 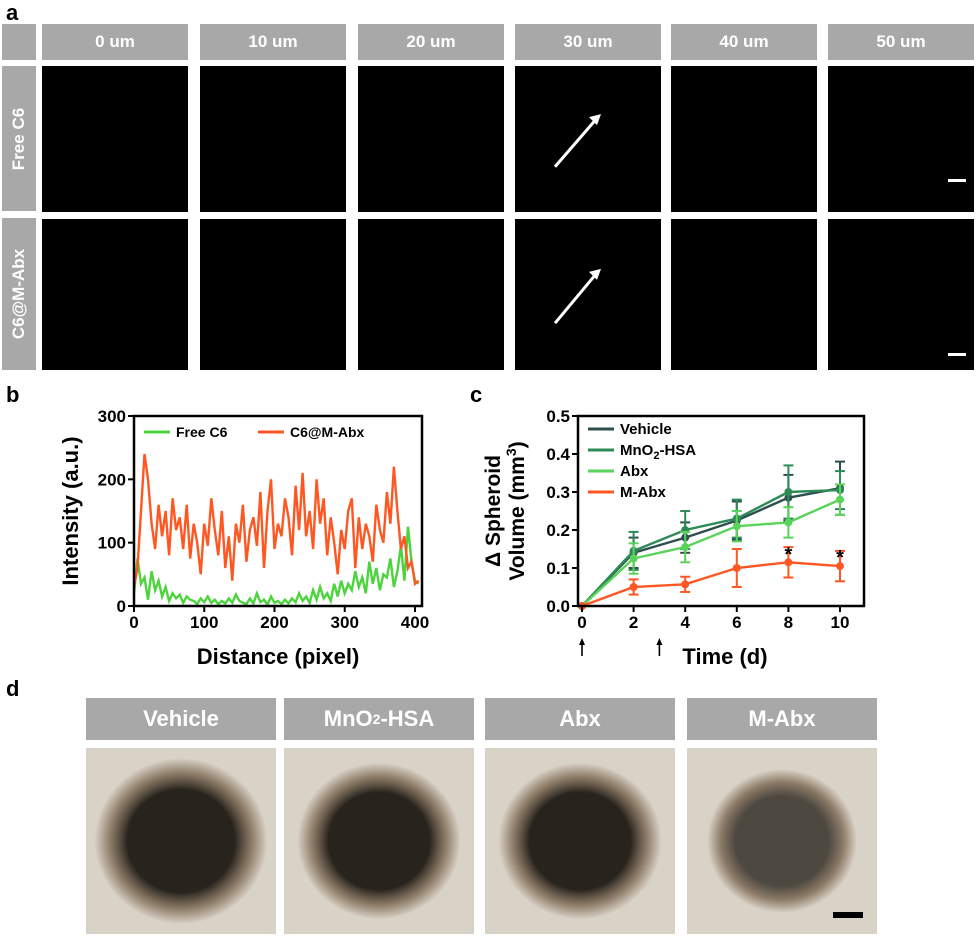 I want to click on y-axis-label-line1: Δ Spheroid, so click(x=493, y=511).